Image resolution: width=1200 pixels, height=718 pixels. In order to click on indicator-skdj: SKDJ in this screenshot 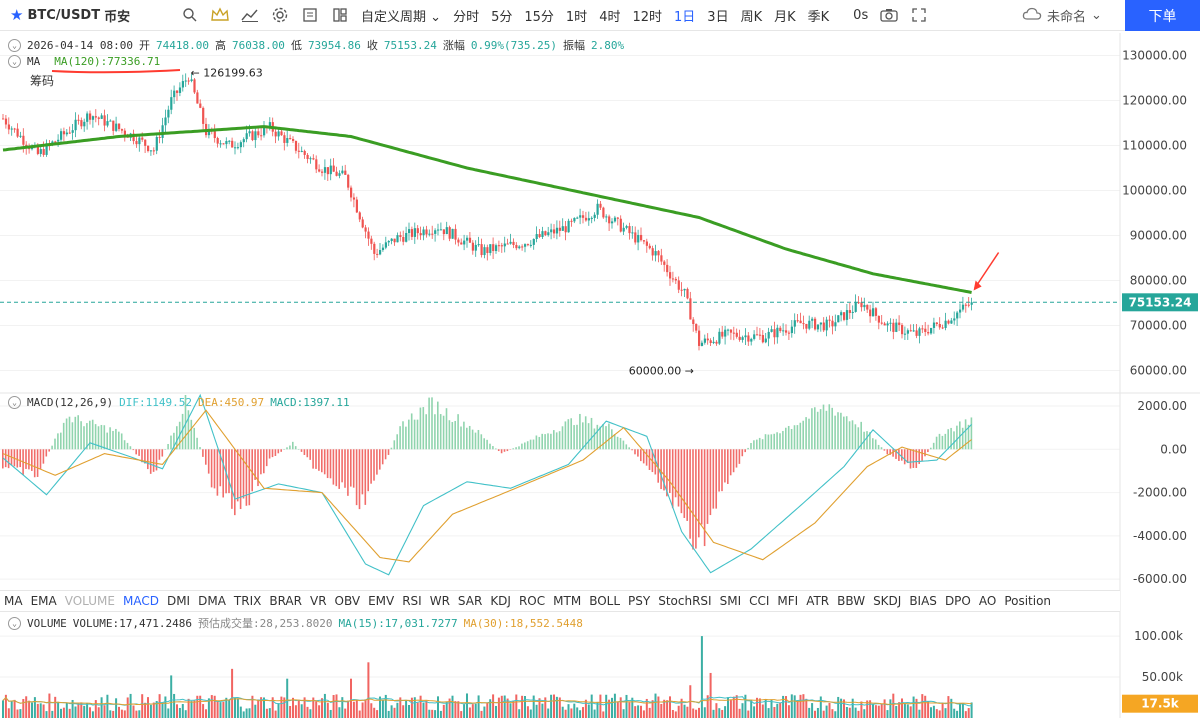, I will do `click(887, 601)`.